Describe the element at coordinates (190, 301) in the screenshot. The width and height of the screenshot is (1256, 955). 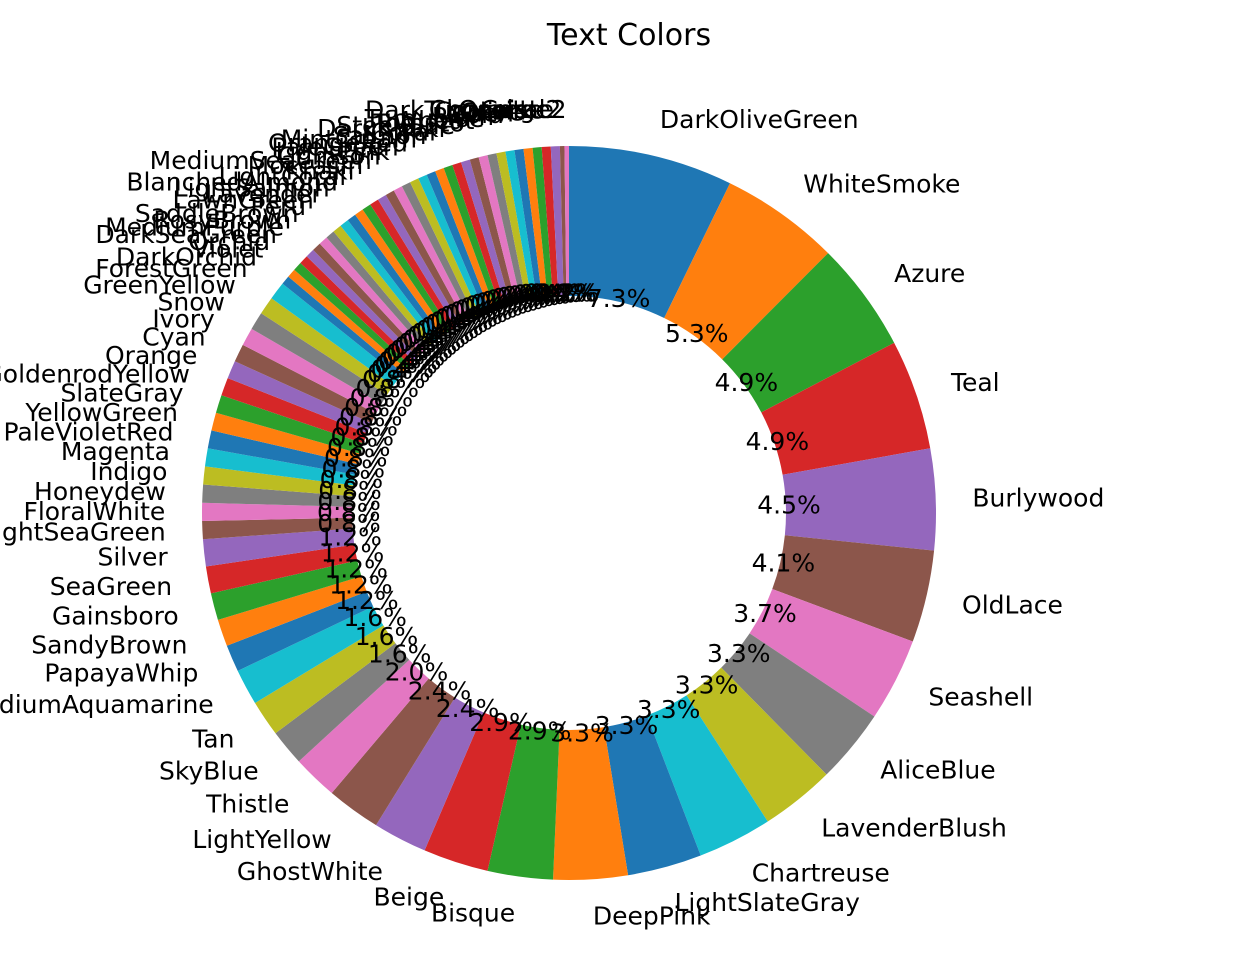
I see `slice-label: Snow` at that location.